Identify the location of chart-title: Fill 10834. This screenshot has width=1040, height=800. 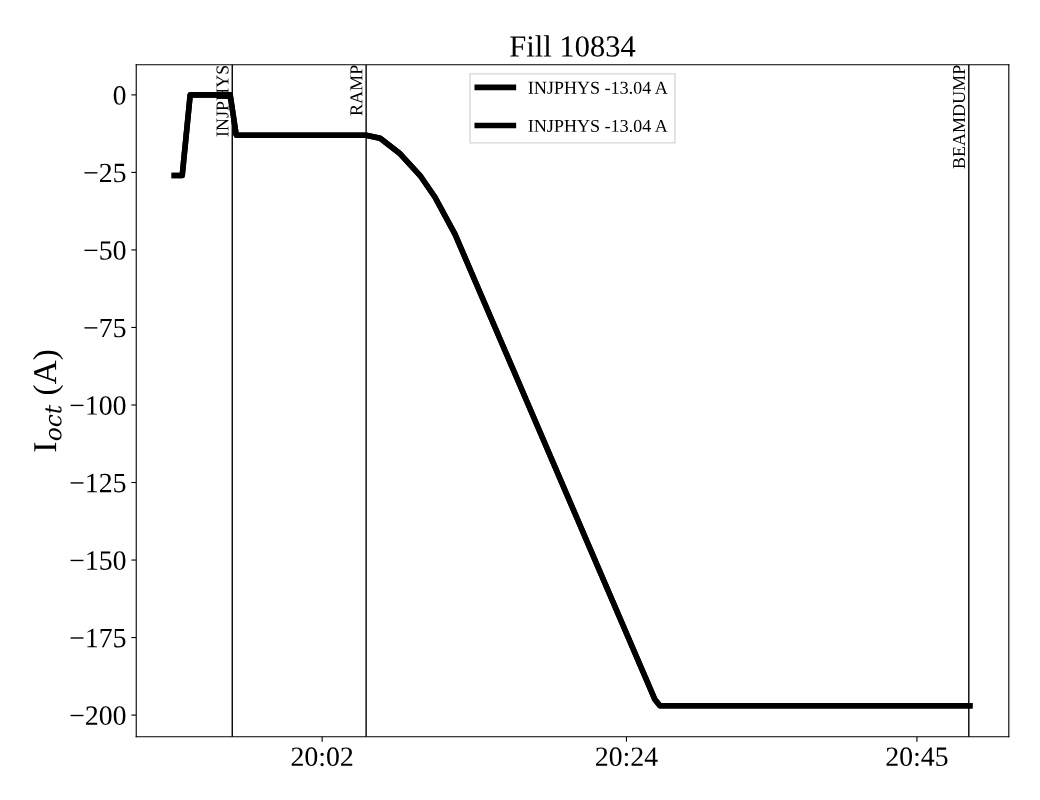
(573, 46).